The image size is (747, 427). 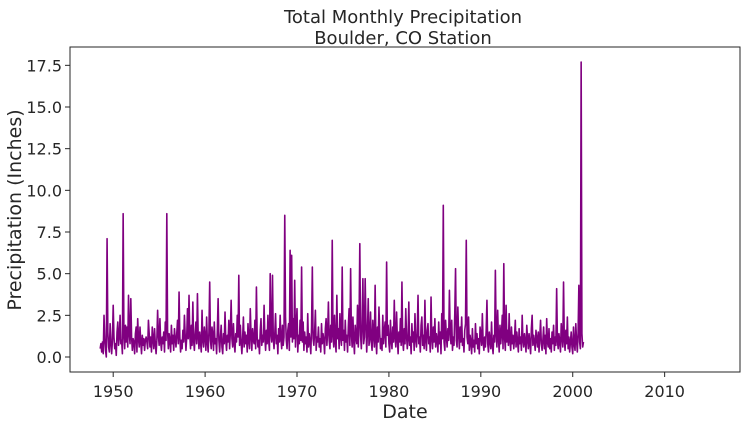 What do you see at coordinates (49, 232) in the screenshot?
I see `y-tick-label: 7.5` at bounding box center [49, 232].